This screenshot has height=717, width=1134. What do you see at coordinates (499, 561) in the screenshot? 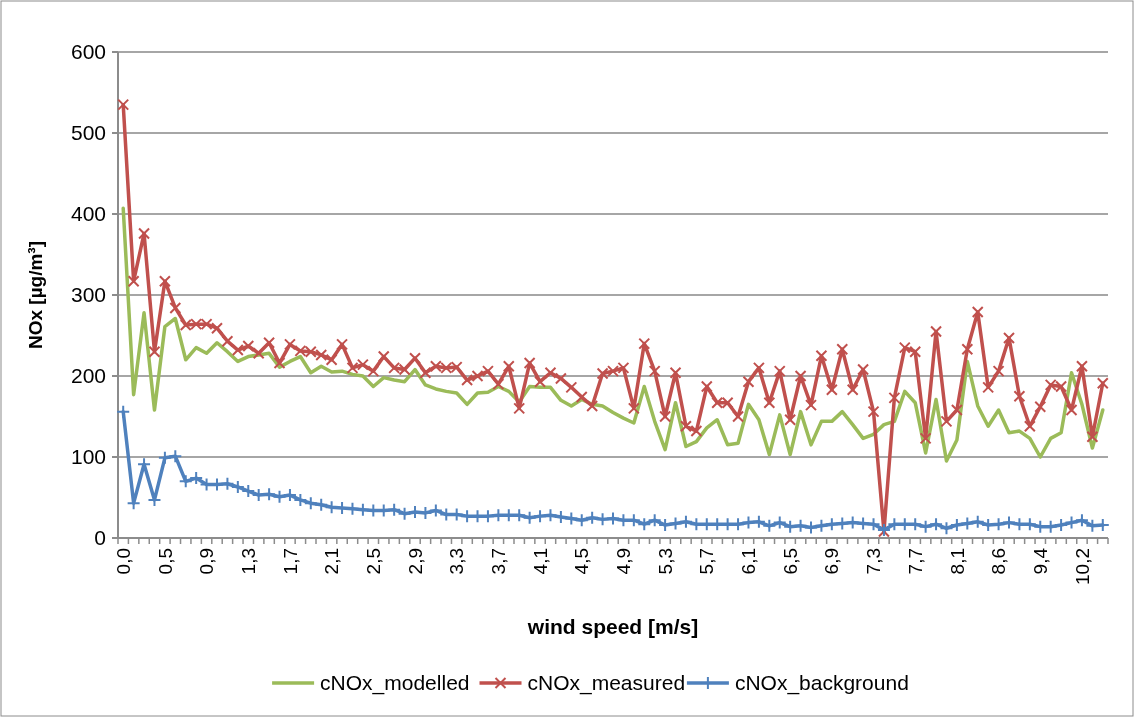
I see `x-tick-label: 3,7` at bounding box center [499, 561].